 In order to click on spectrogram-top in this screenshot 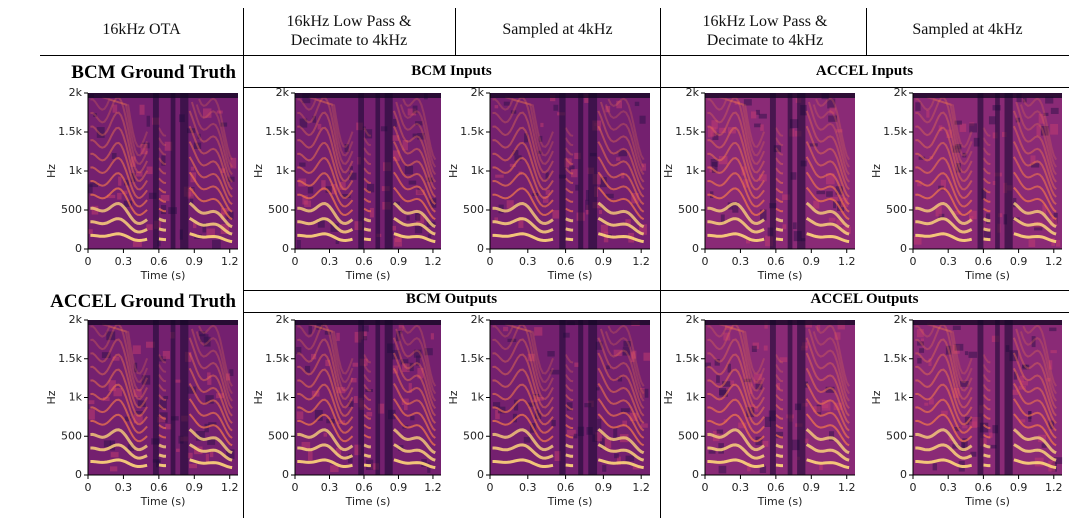, I will do `click(987, 95)`.